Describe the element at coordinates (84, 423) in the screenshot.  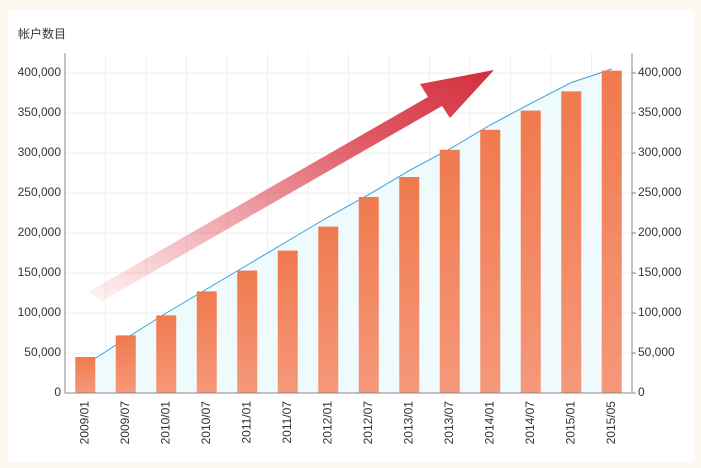
I see `x-tick-label: 2009/01` at that location.